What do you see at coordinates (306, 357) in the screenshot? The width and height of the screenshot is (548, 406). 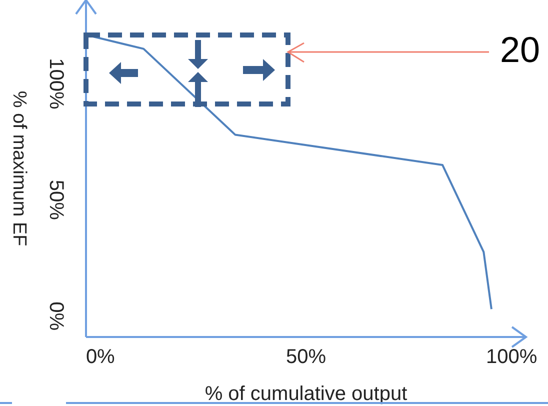 I see `x-tick-label: 50%` at bounding box center [306, 357].